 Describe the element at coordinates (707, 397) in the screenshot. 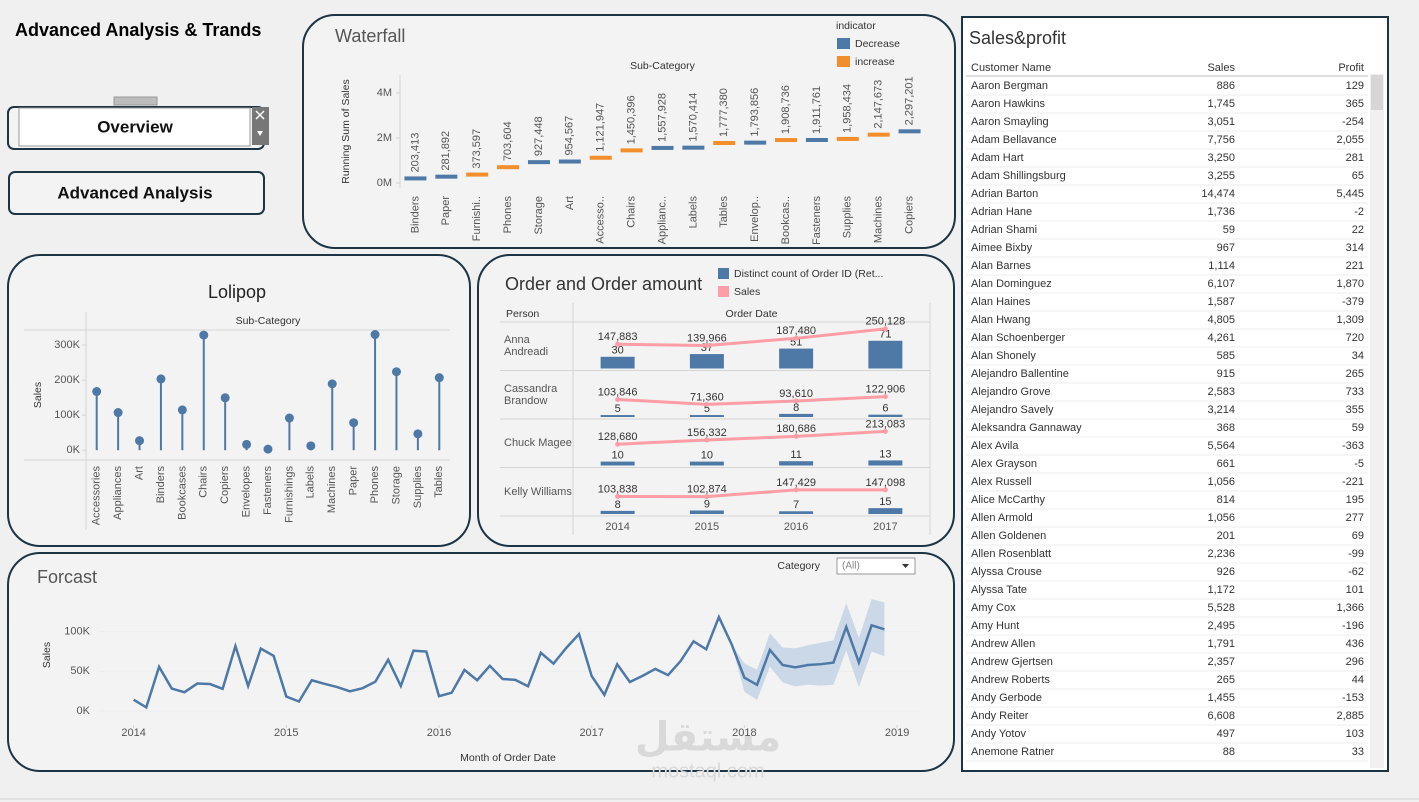

I see `sales-label: 71,360` at that location.